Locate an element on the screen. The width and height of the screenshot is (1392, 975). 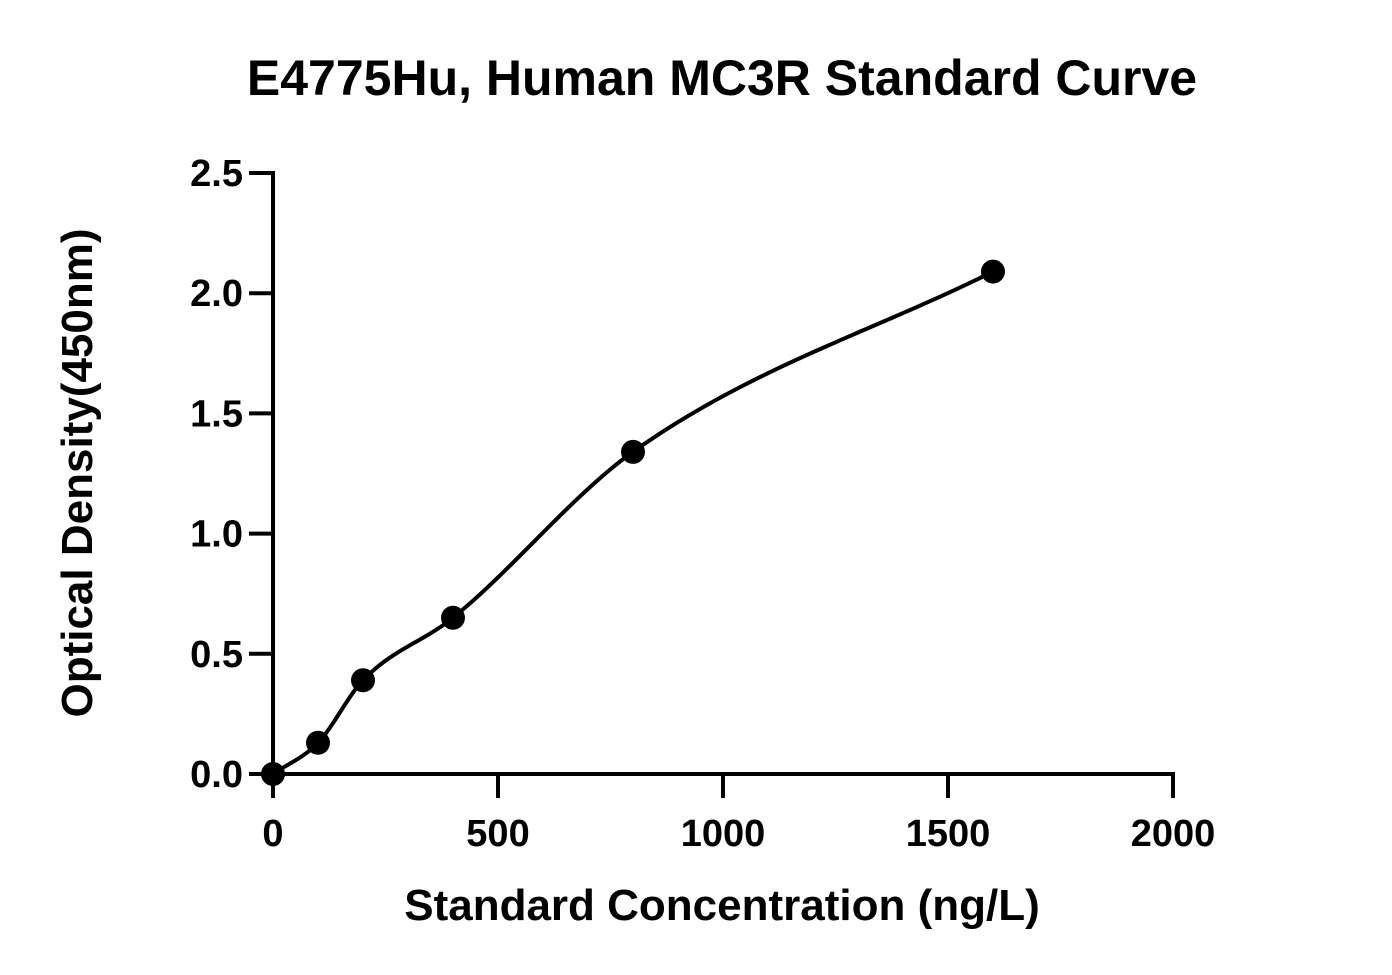
x-tick-label: 1000 is located at coordinates (723, 834).